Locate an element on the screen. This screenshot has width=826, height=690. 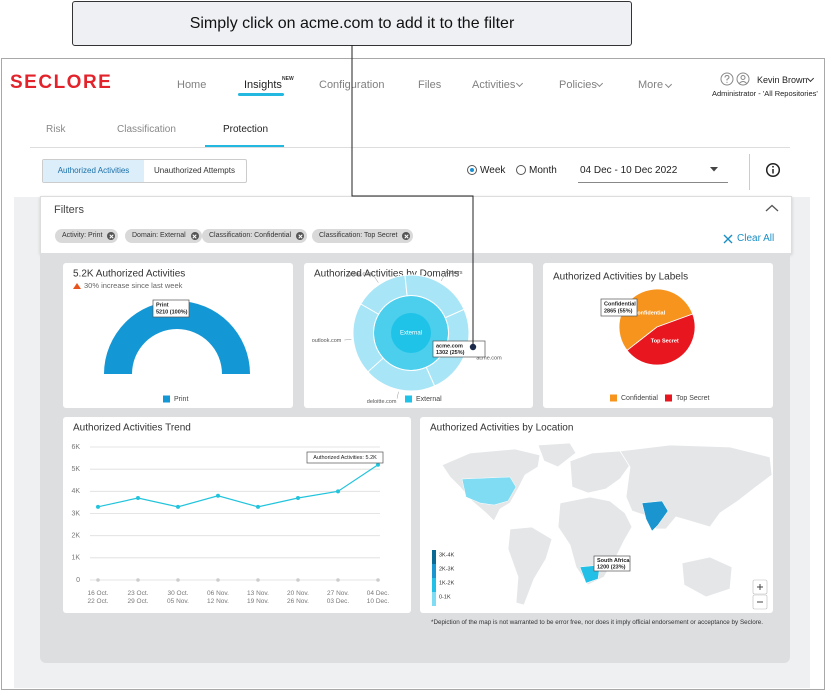
tab: Protection is located at coordinates (246, 129).